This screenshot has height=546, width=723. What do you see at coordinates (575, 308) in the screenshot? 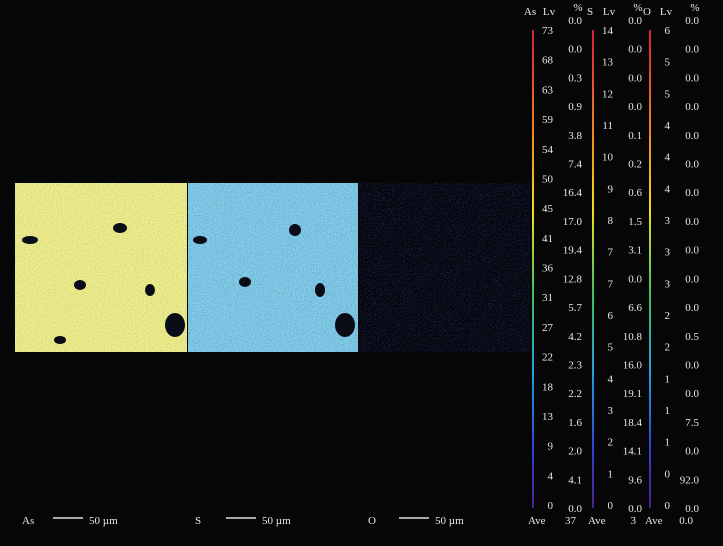
I see `percent-label: 5.7` at bounding box center [575, 308].